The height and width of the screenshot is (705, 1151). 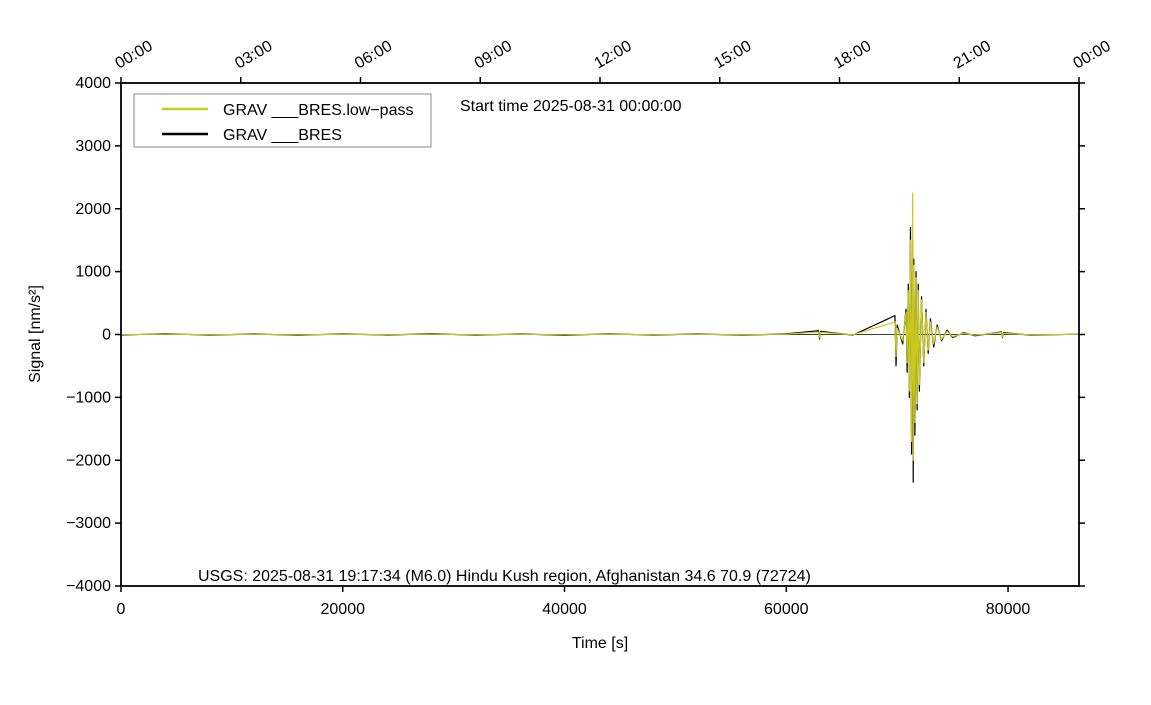 What do you see at coordinates (564, 609) in the screenshot?
I see `x-tick-label: 40000` at bounding box center [564, 609].